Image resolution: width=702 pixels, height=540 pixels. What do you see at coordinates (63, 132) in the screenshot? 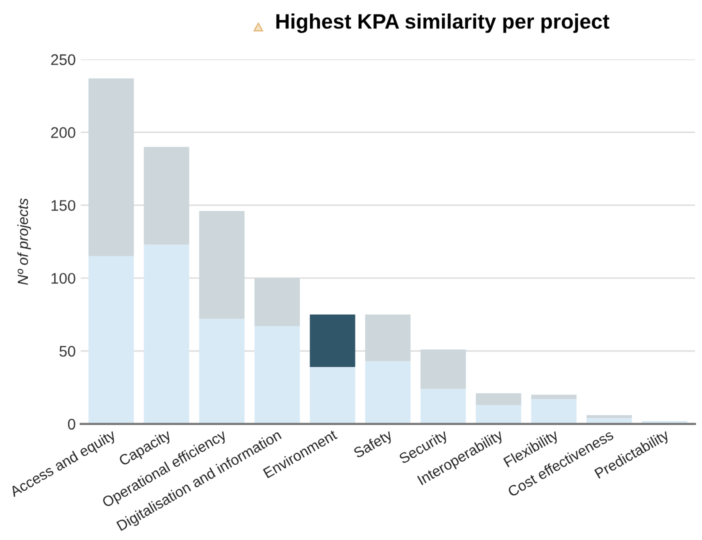
I see `y-tick-label: 200` at bounding box center [63, 132].